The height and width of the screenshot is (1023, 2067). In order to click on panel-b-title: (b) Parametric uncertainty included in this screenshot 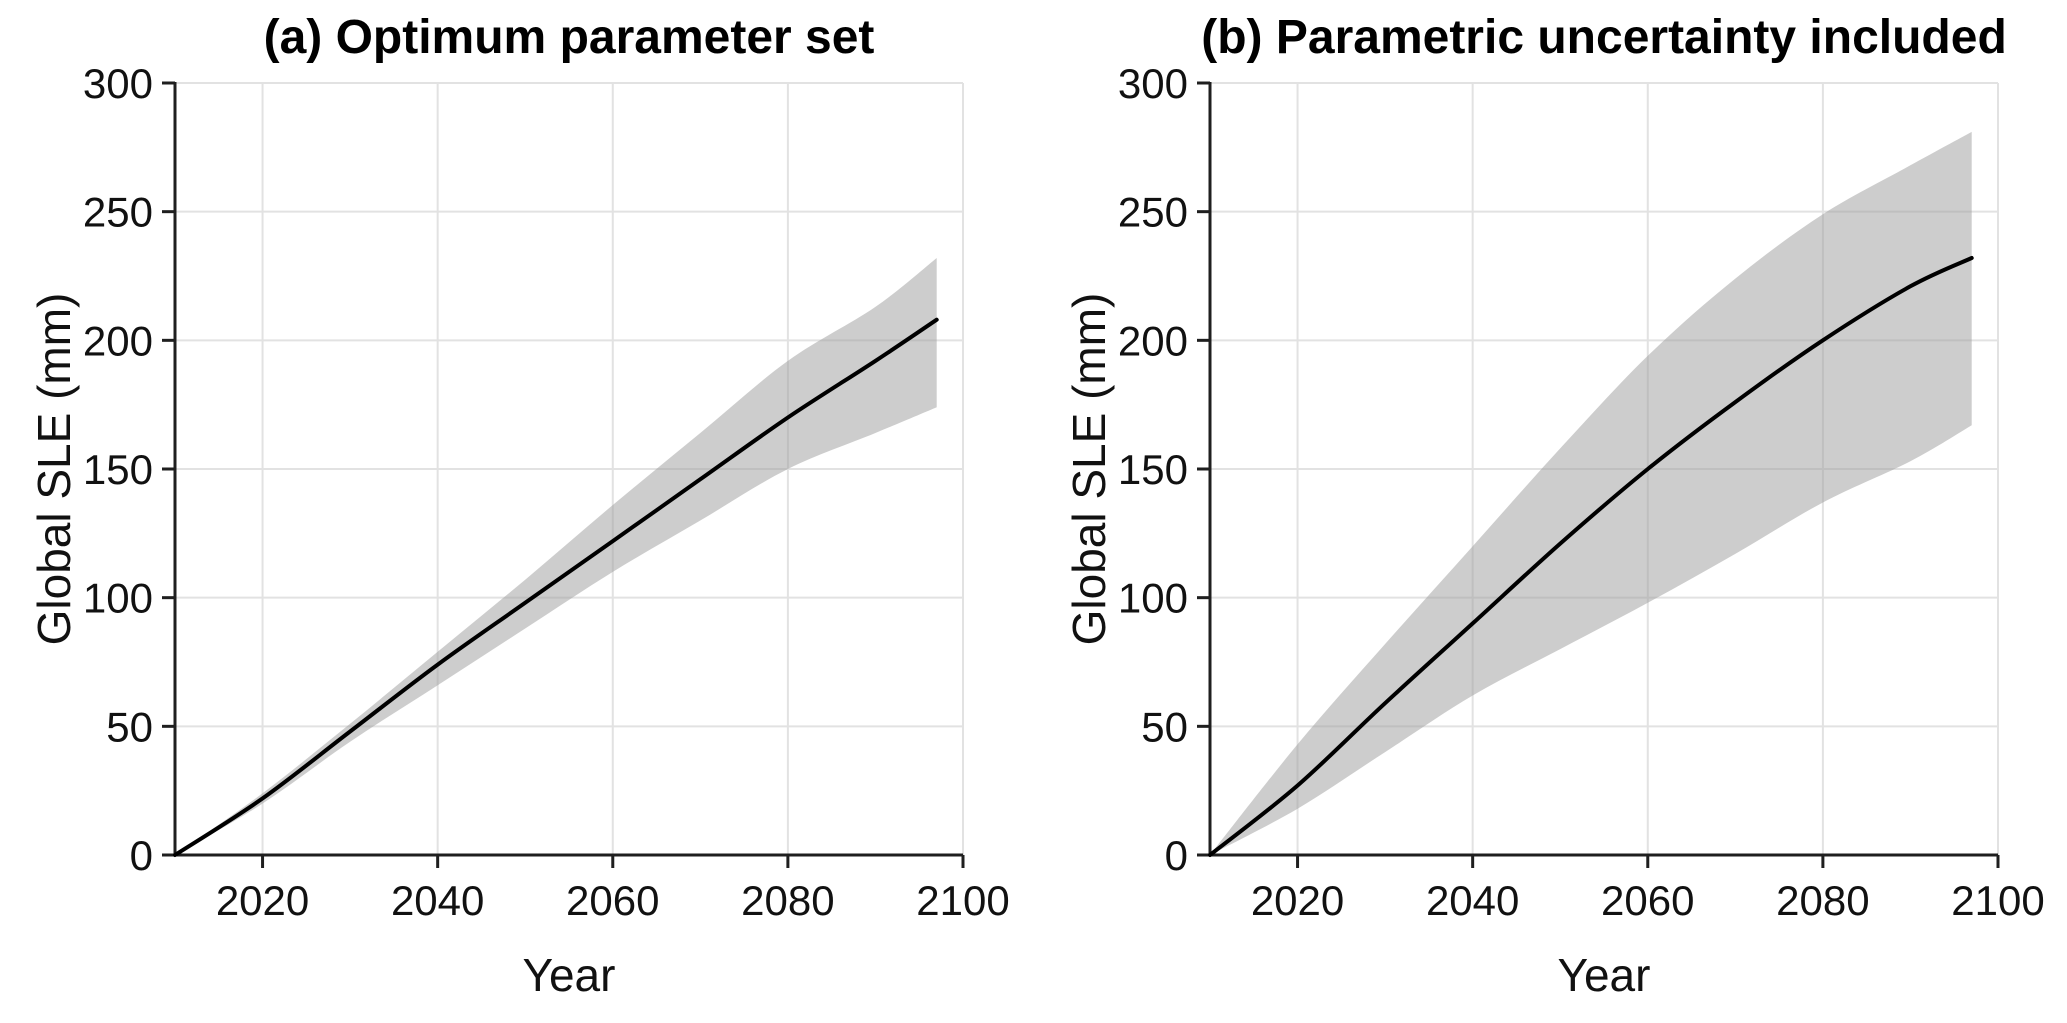, I will do `click(1604, 37)`.